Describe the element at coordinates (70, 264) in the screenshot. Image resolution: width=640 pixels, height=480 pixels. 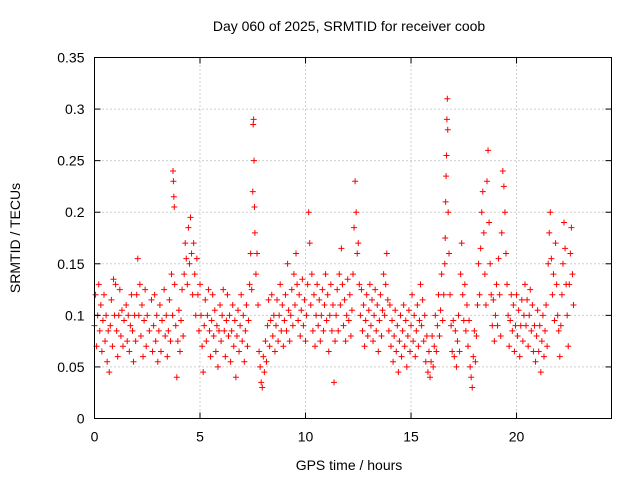
I see `y-tick-label: 0.15` at that location.